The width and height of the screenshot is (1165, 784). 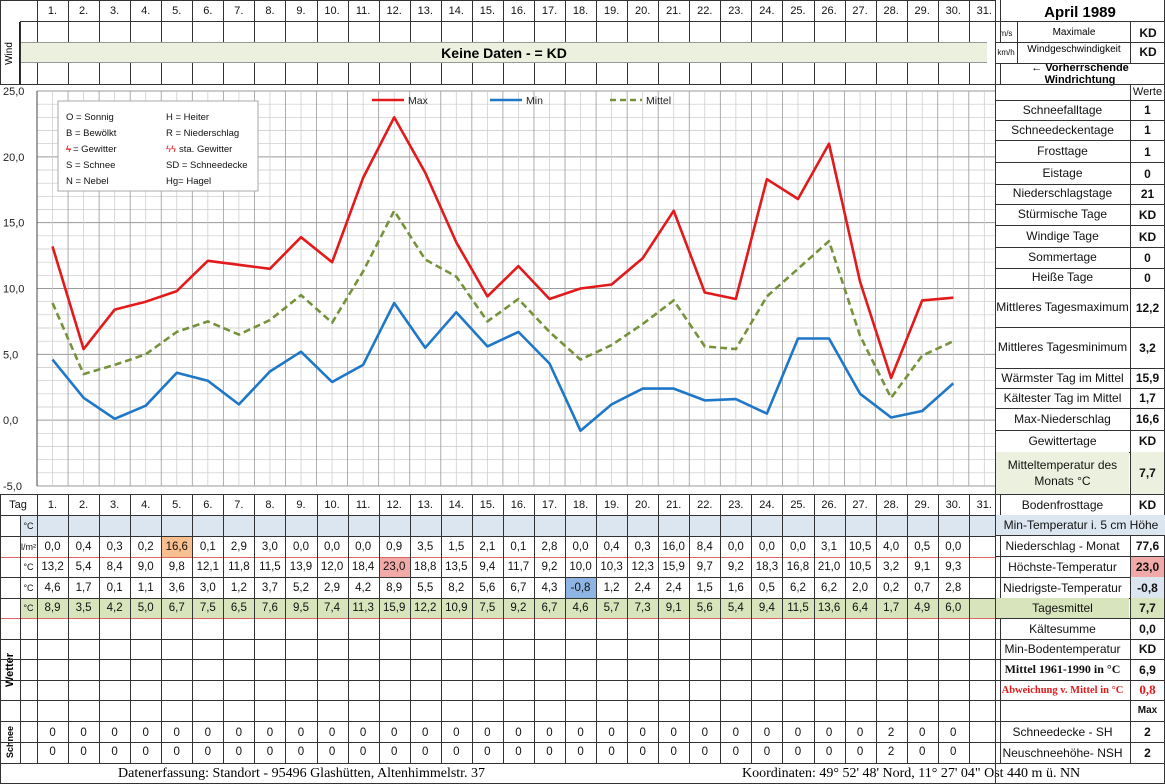 I want to click on table-cell-mean: 6,4, so click(x=860, y=608).